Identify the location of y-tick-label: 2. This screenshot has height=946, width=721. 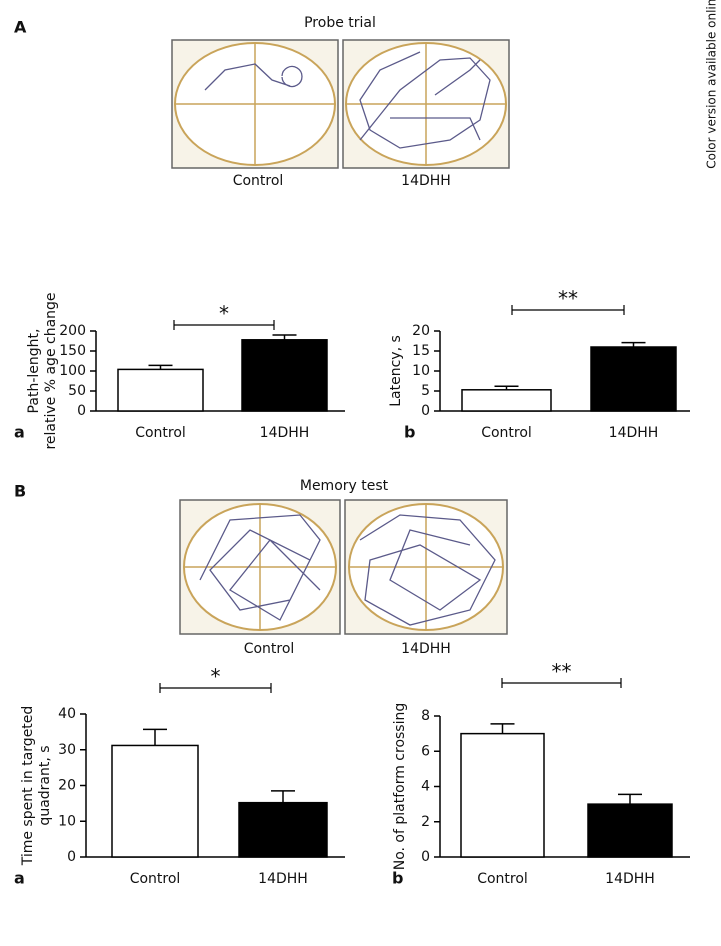
(425, 822).